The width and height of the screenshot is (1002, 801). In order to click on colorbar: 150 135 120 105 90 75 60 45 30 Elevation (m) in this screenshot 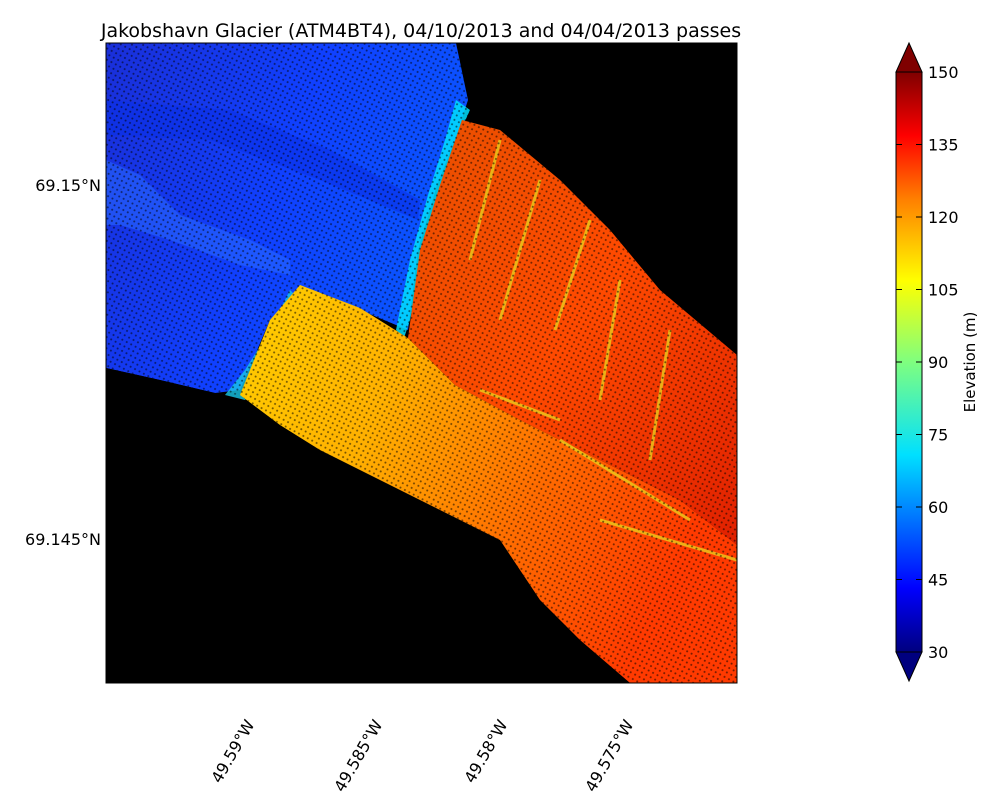, I will do `click(937, 362)`.